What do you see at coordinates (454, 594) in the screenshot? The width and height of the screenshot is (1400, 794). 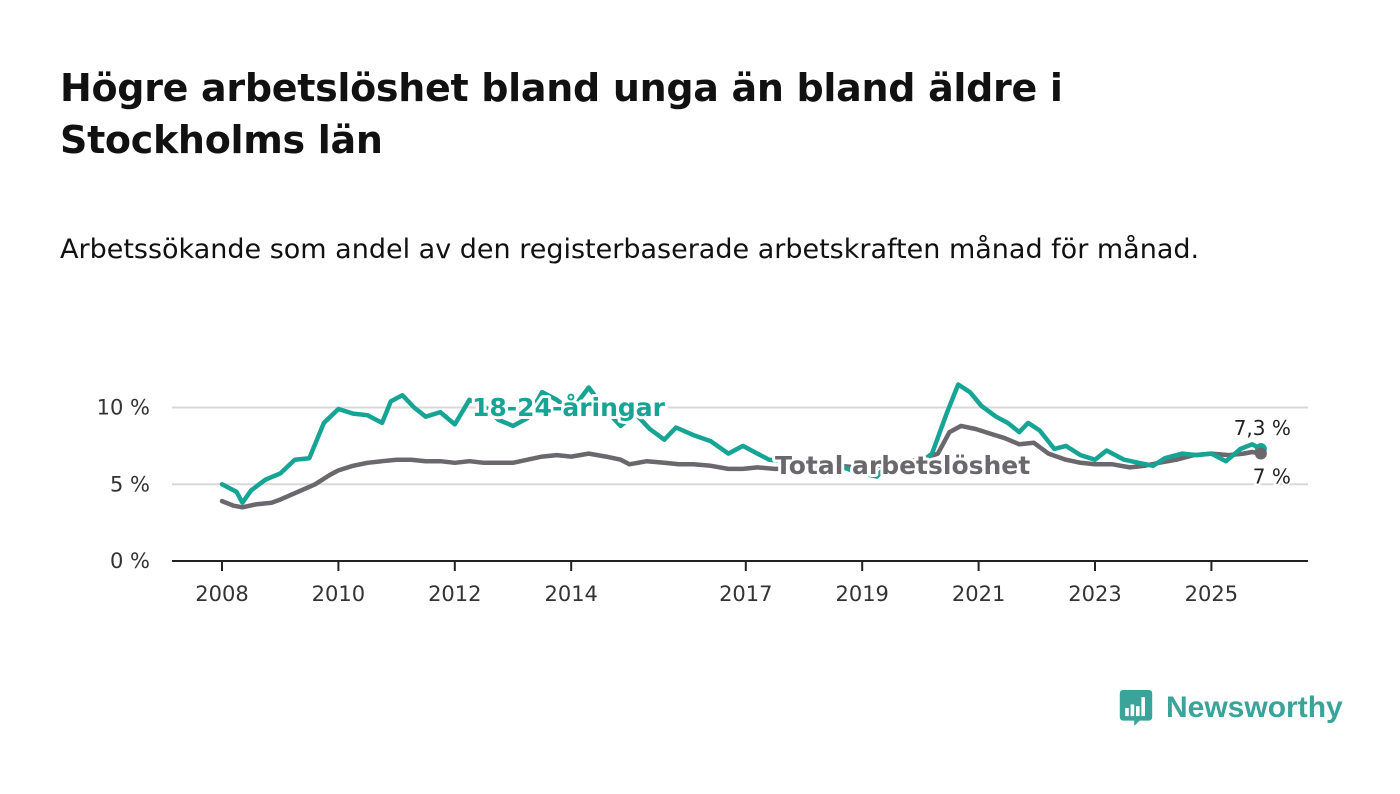 I see `x-tick-label: 2012` at bounding box center [454, 594].